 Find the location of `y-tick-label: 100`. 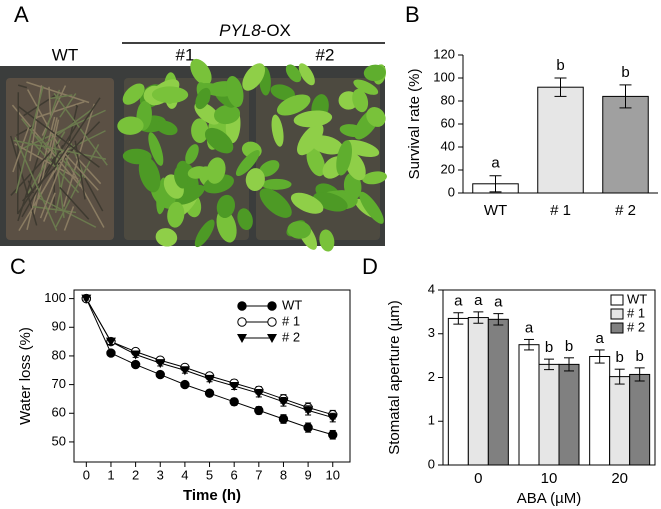

y-tick-label: 100 is located at coordinates (444, 76).